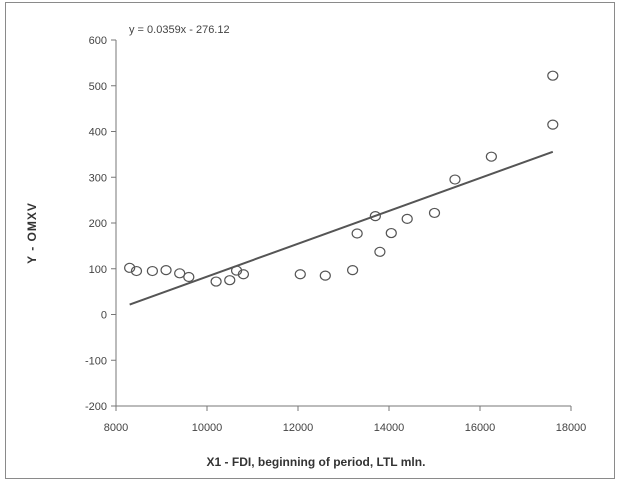 This screenshot has width=621, height=481. Describe the element at coordinates (98, 133) in the screenshot. I see `y-tick-label: 400` at that location.